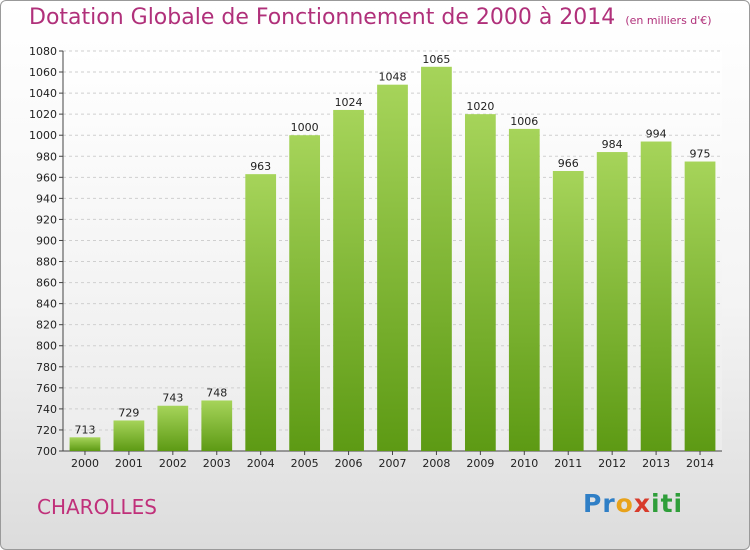 This screenshot has width=750, height=550. I want to click on y-tick-label: 1040, so click(43, 93).